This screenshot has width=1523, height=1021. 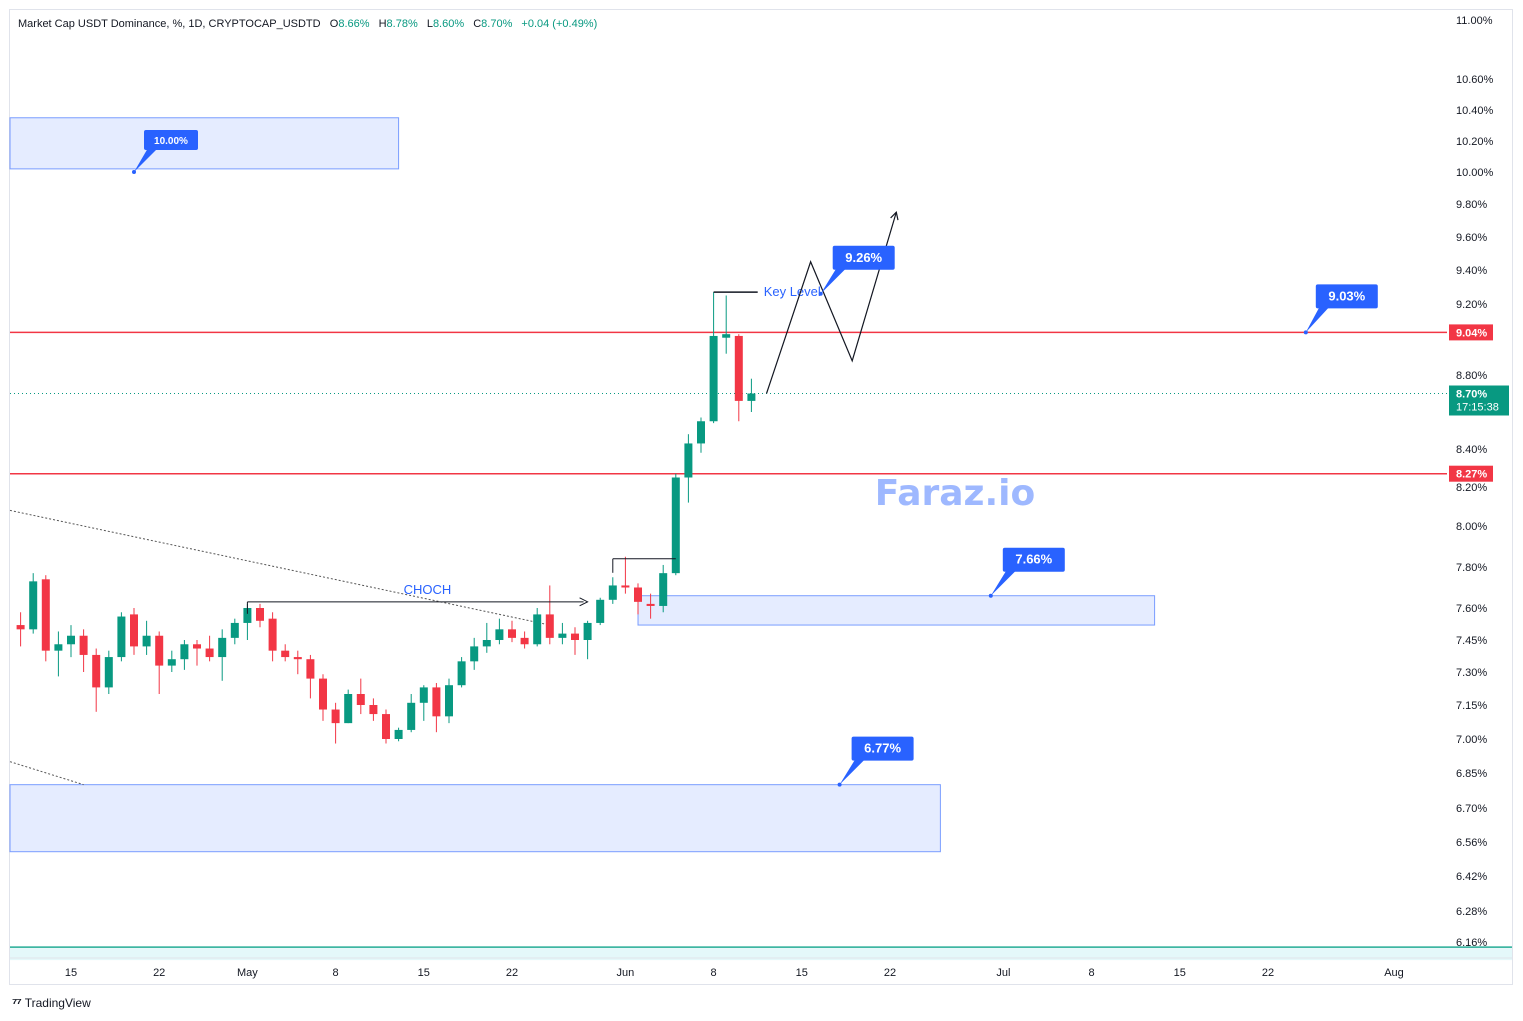 What do you see at coordinates (1471, 641) in the screenshot?
I see `y-tick-label: 7.45%` at bounding box center [1471, 641].